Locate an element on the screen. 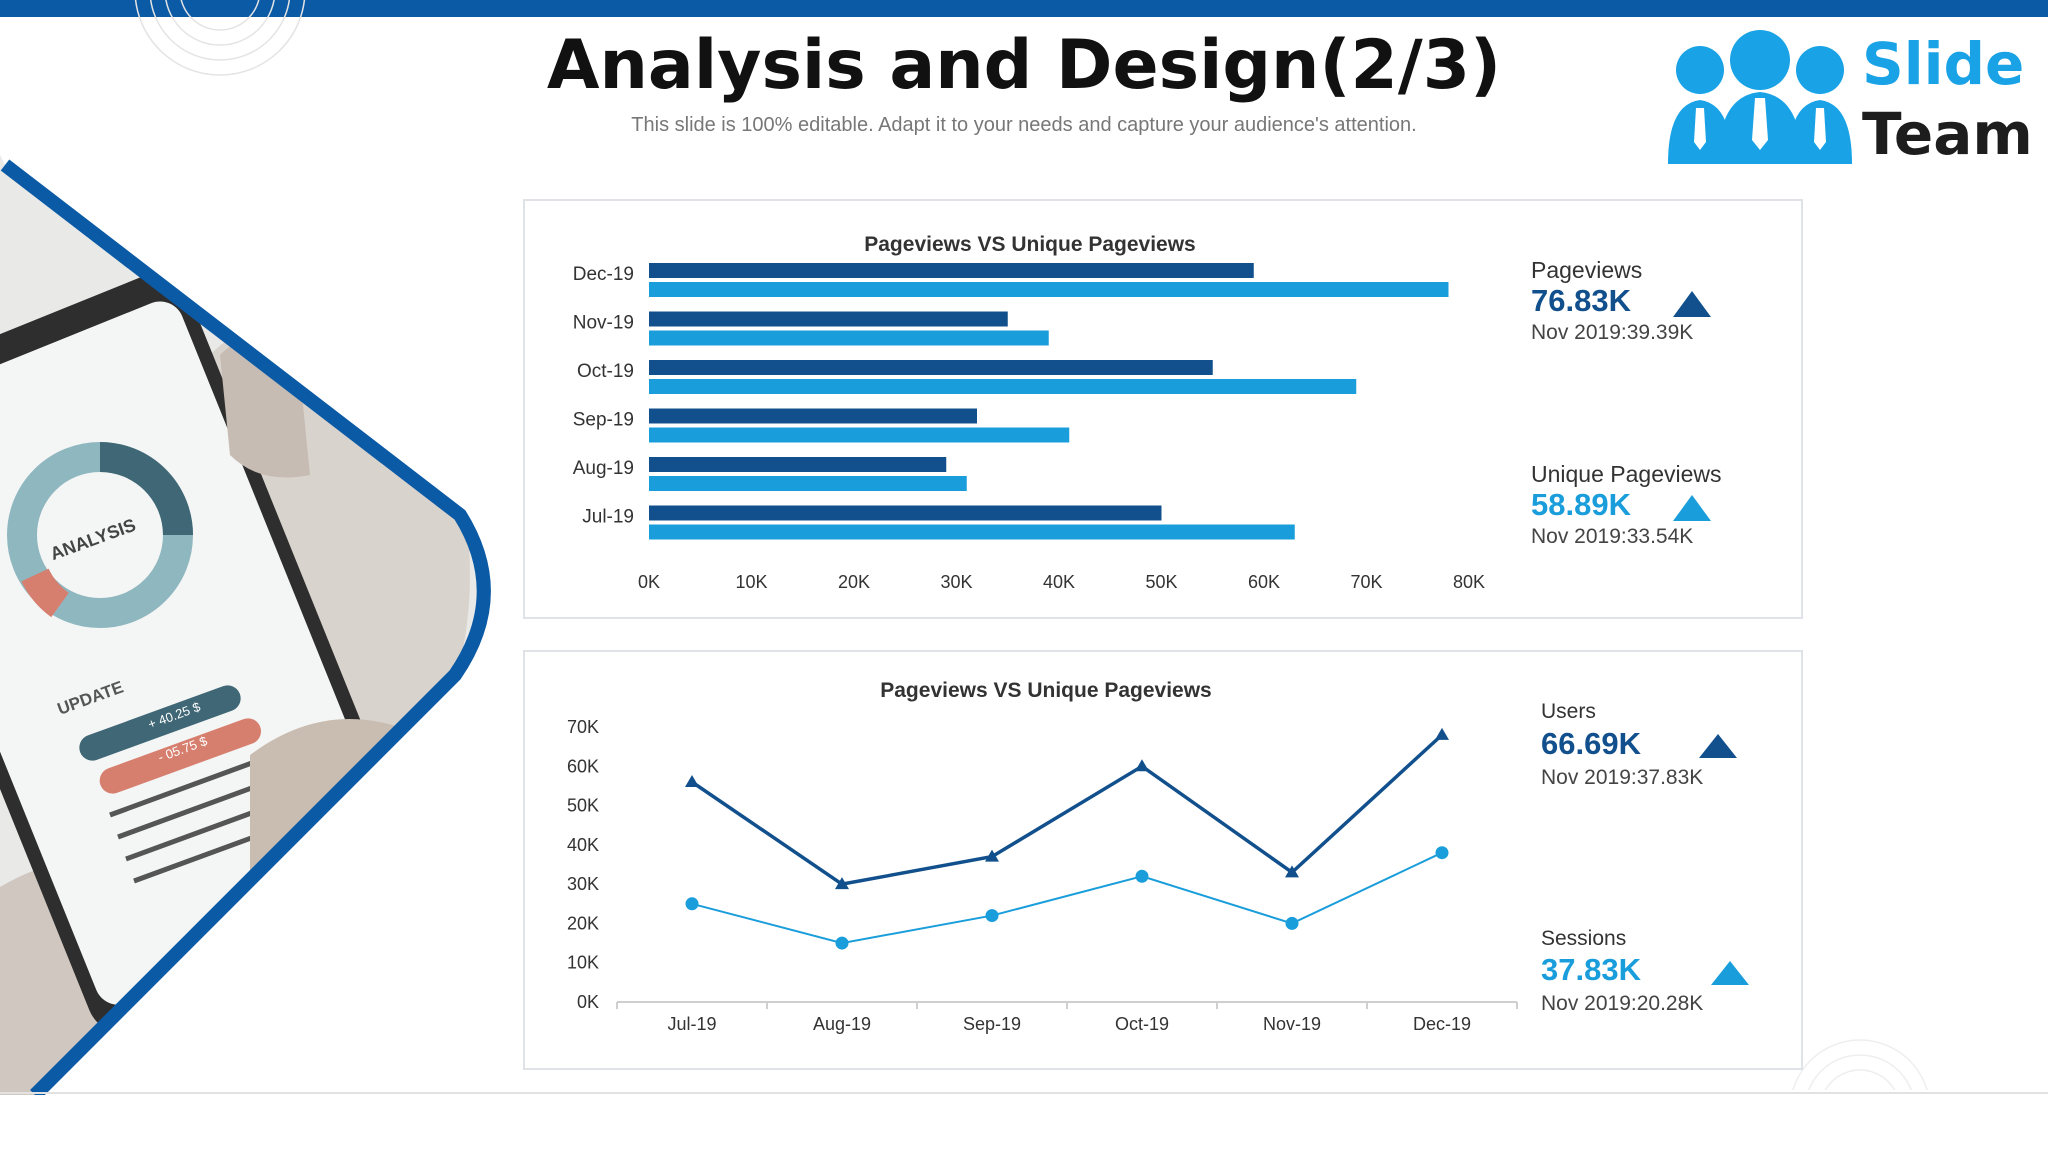  line-y-tick-label: 60K is located at coordinates (583, 766).